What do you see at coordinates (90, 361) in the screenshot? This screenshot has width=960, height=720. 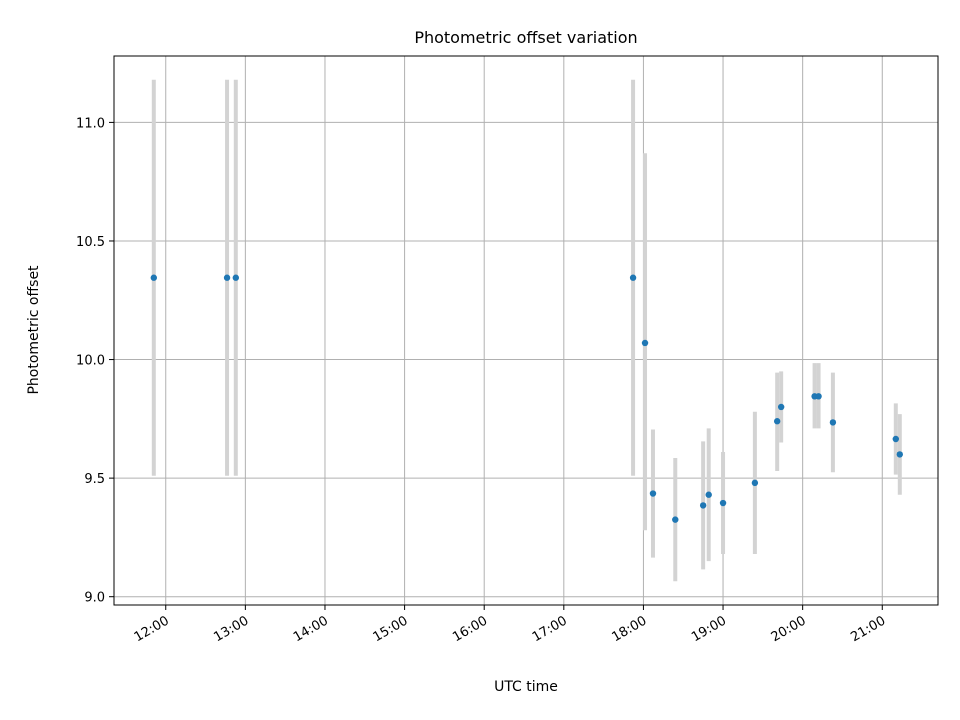 I see `y-tick-label: 10.0` at bounding box center [90, 361].